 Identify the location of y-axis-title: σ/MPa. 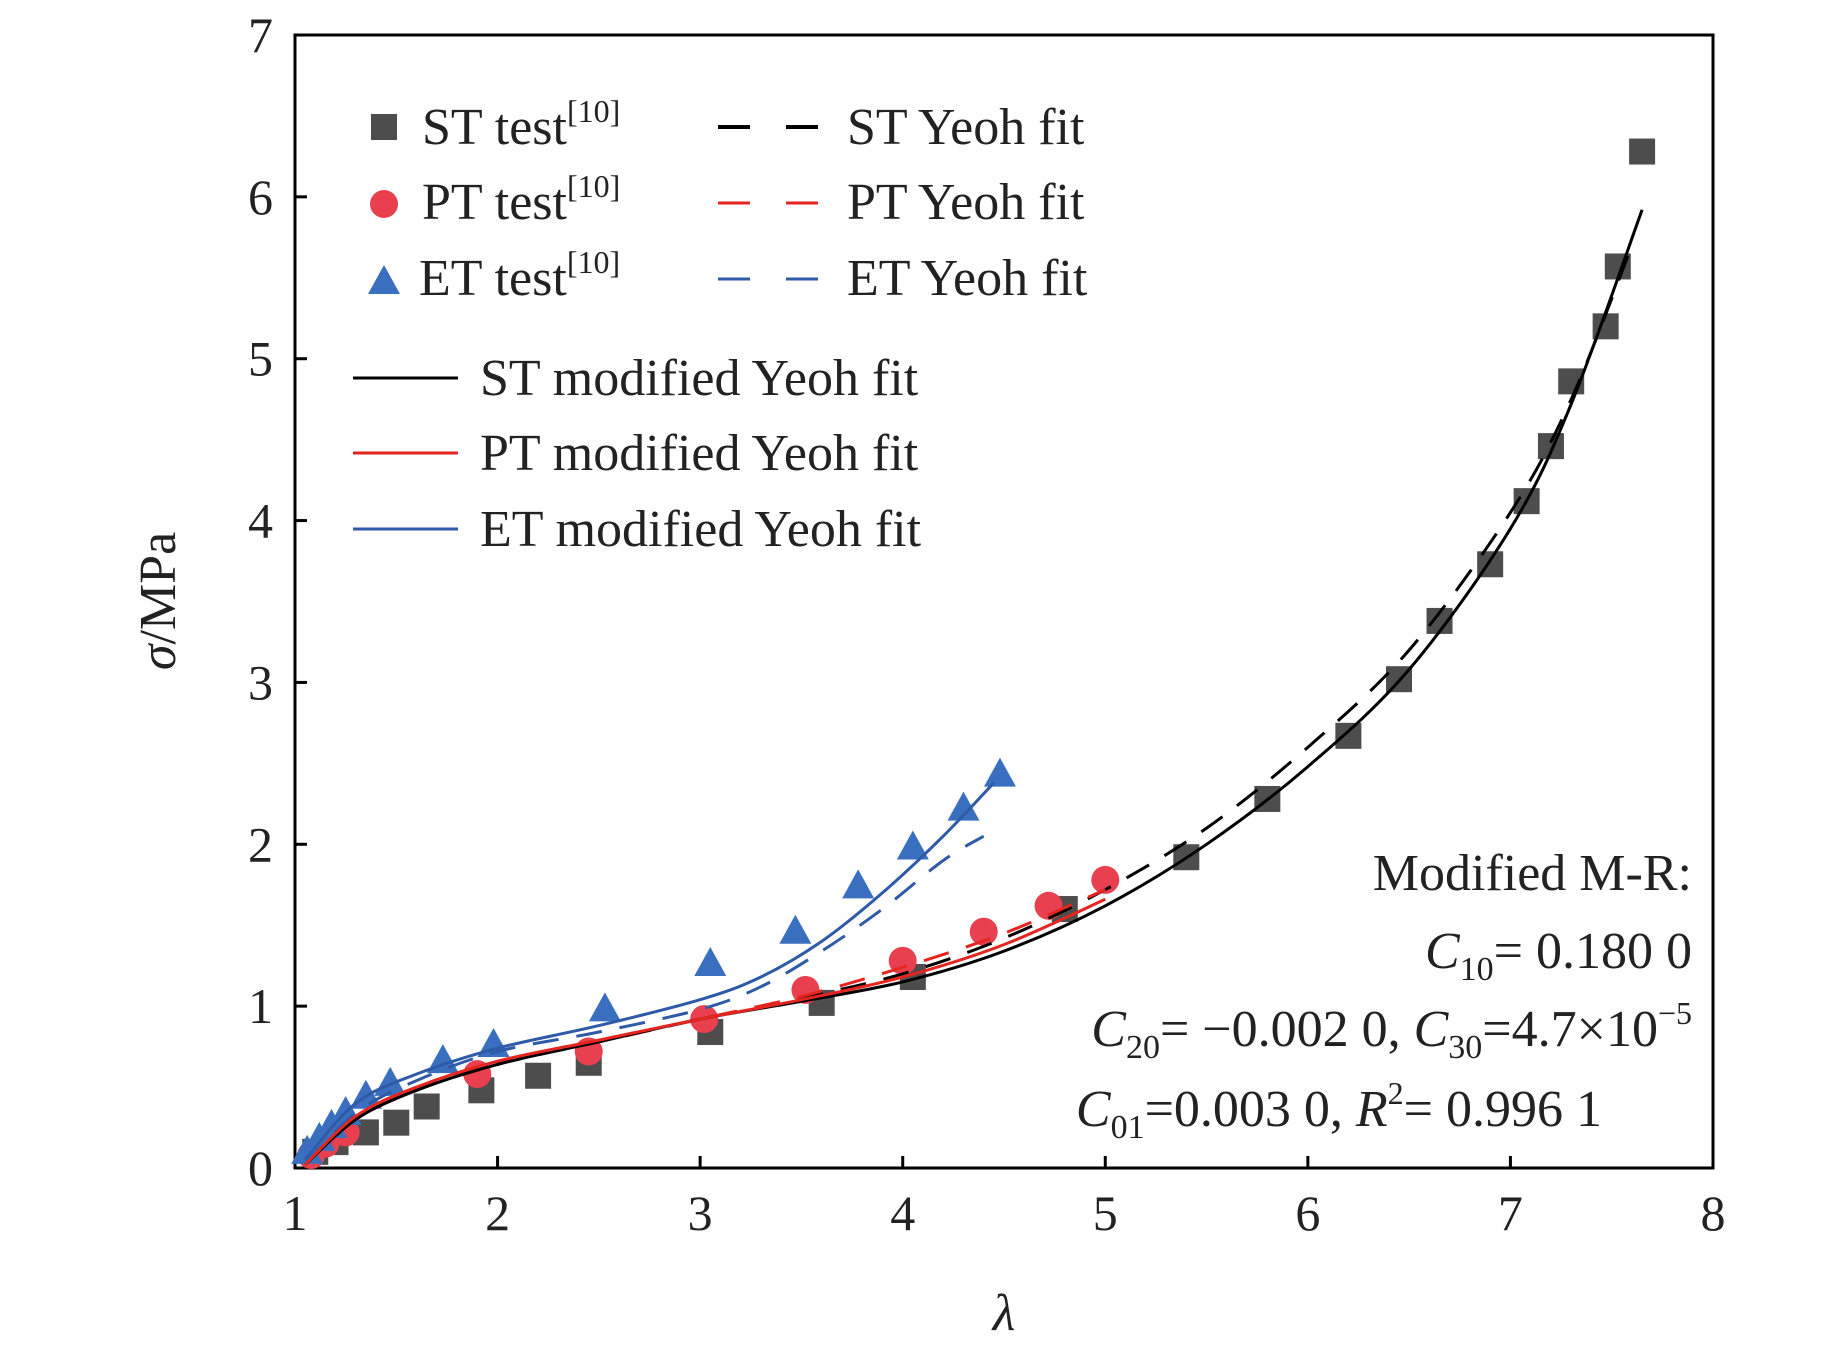
(158, 601).